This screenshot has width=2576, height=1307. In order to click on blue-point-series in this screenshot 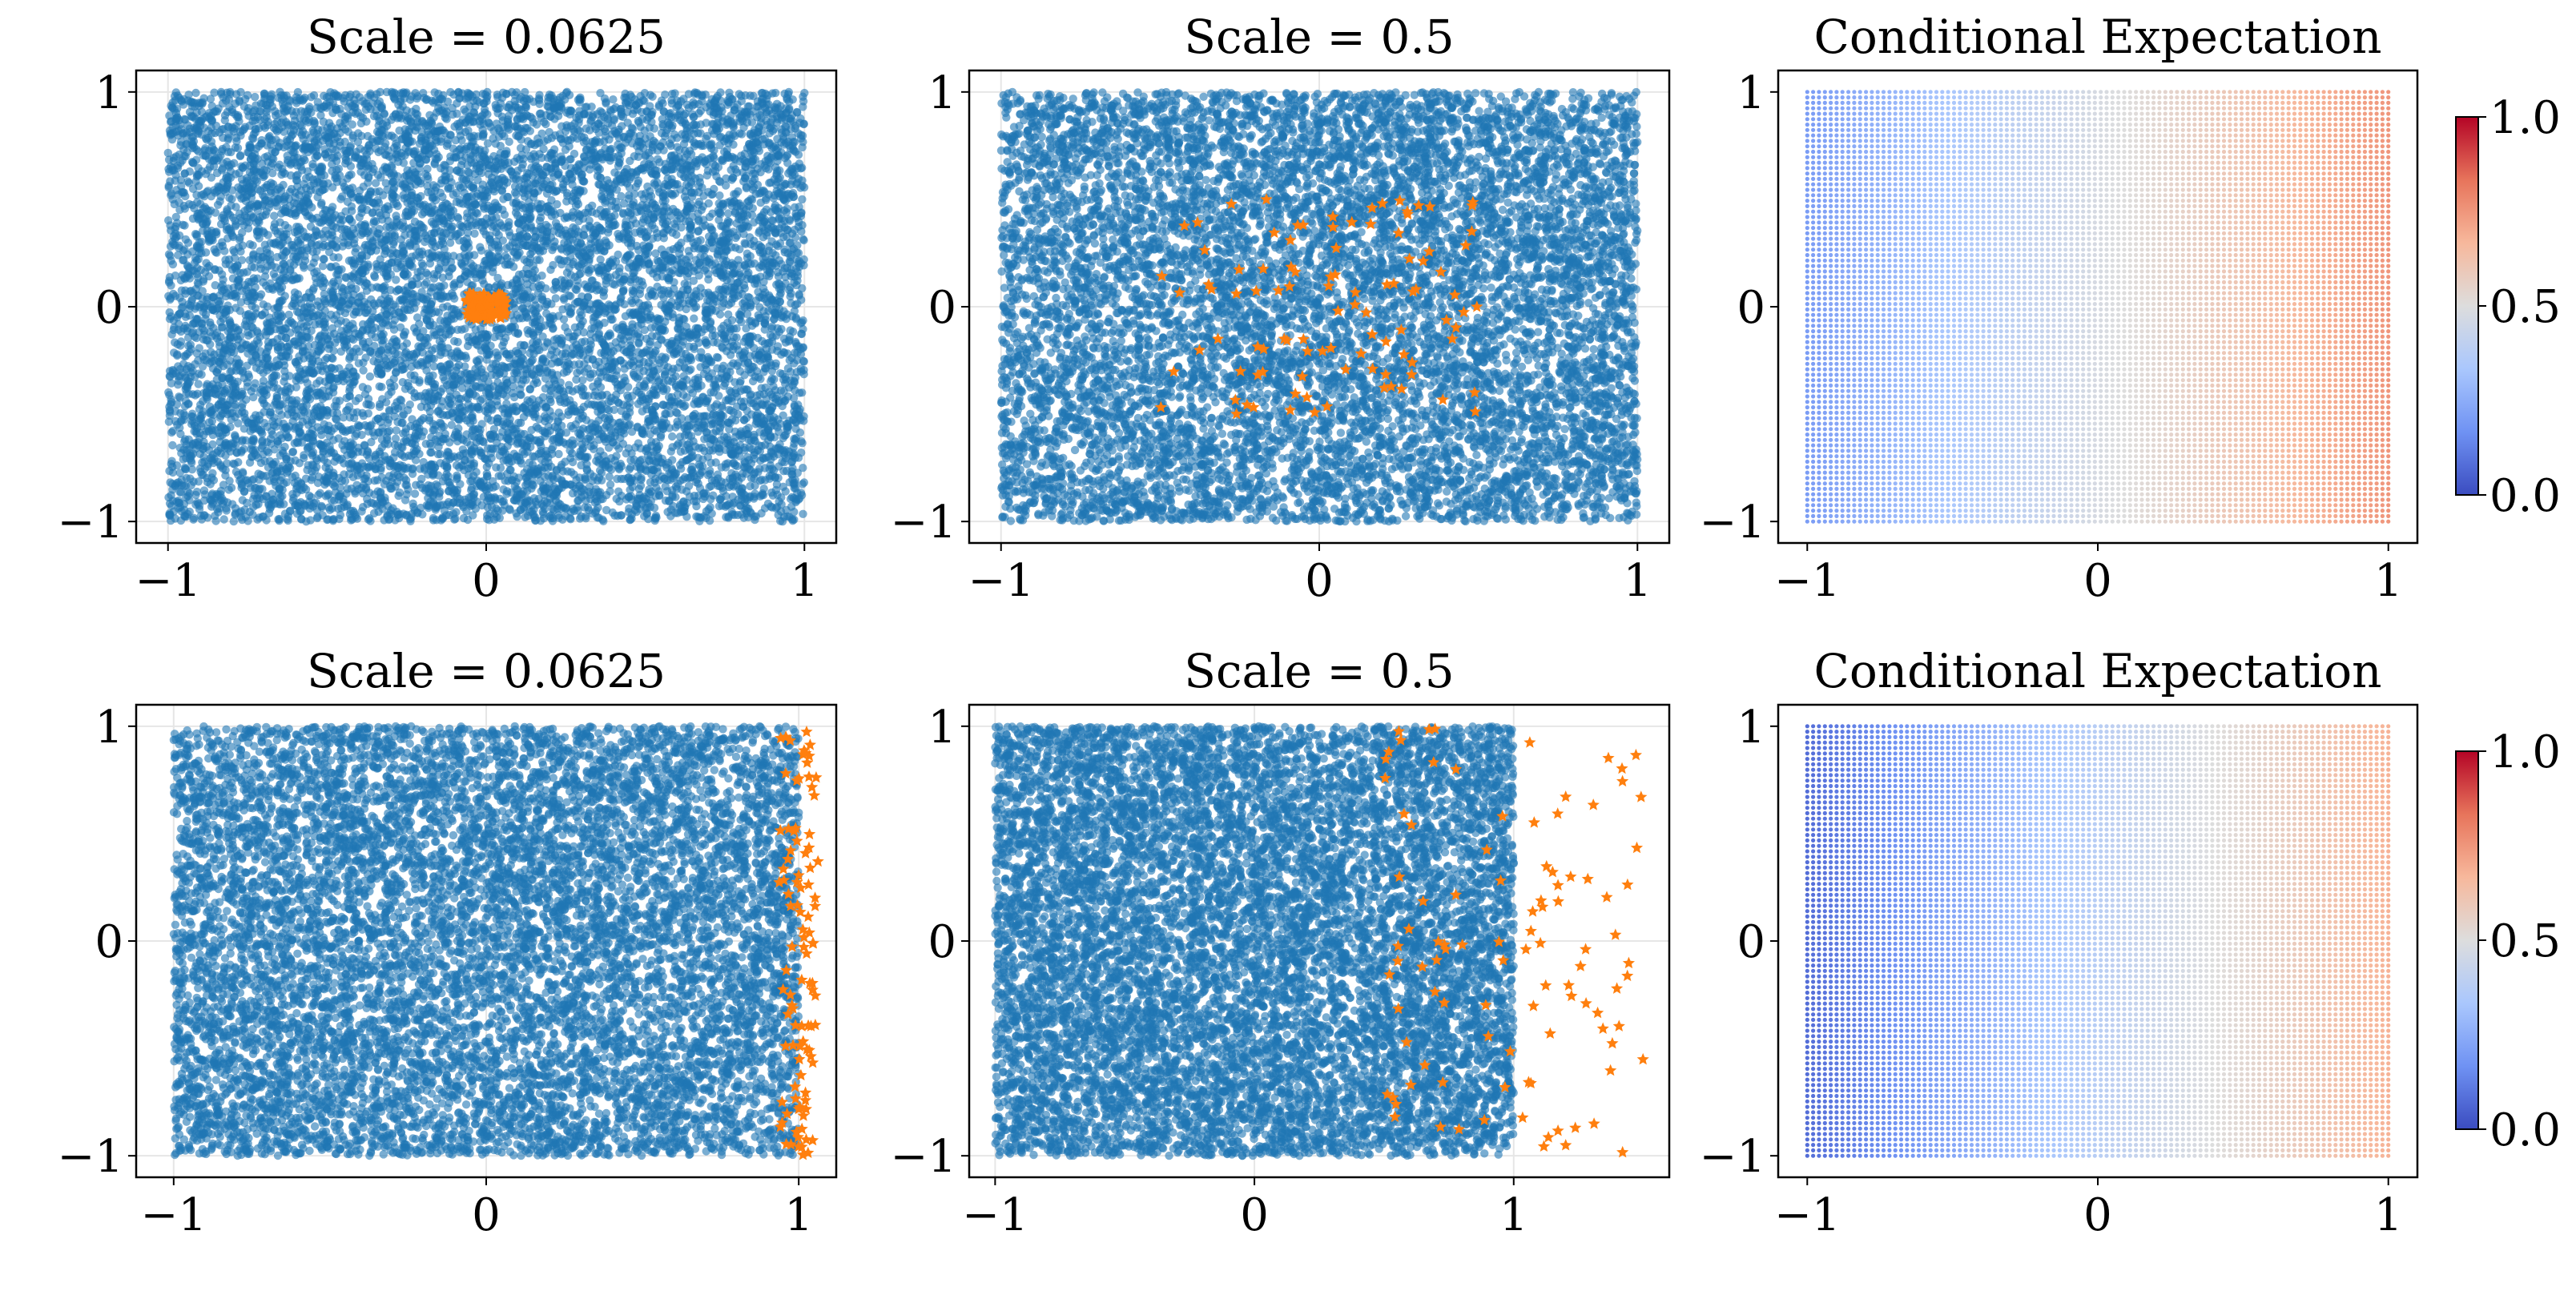, I will do `click(486, 306)`.